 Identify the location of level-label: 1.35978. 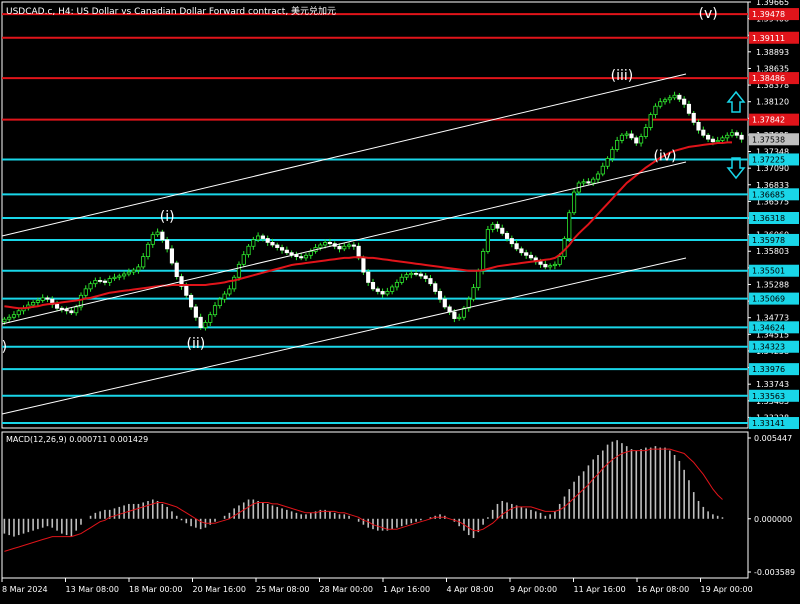
(768, 240).